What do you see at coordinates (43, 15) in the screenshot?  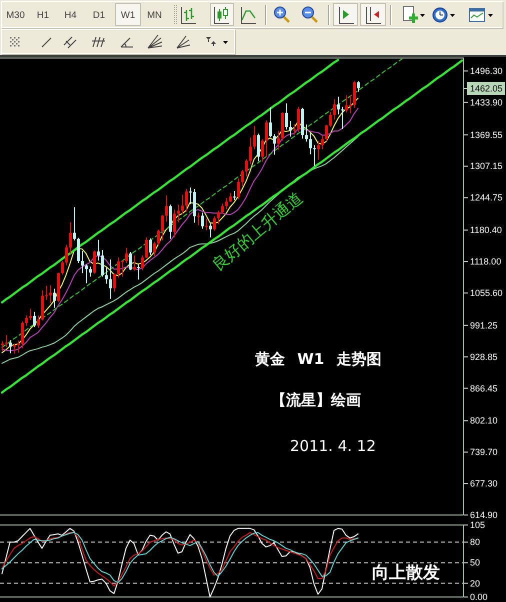 I see `text: H1` at bounding box center [43, 15].